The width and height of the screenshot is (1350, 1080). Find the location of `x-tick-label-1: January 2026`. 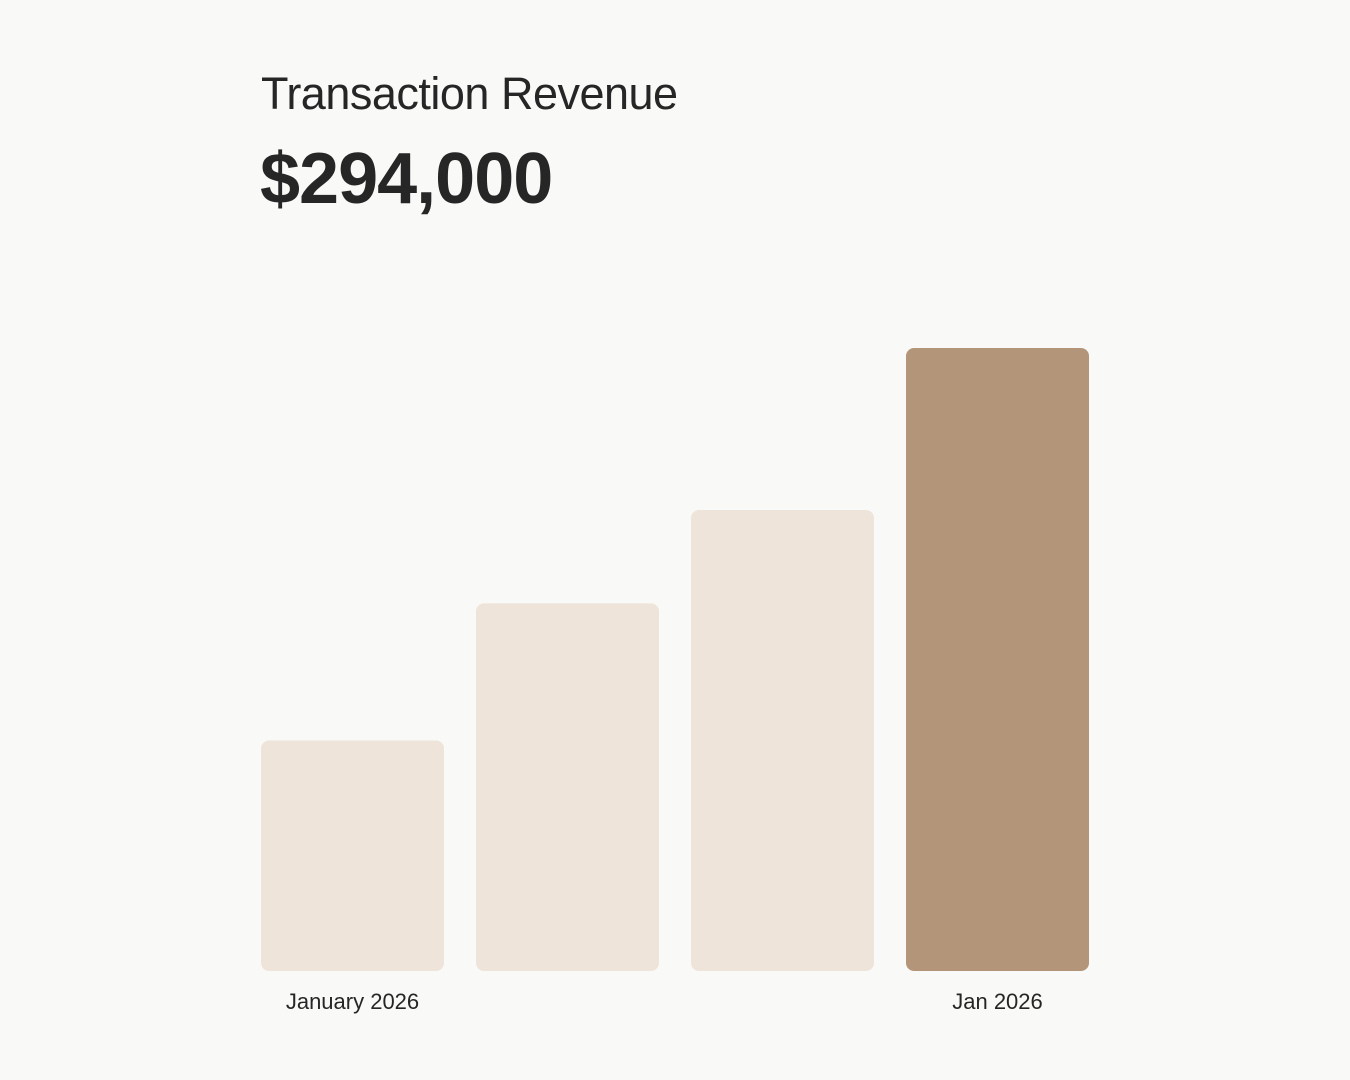

x-tick-label-1: January 2026 is located at coordinates (352, 1001).